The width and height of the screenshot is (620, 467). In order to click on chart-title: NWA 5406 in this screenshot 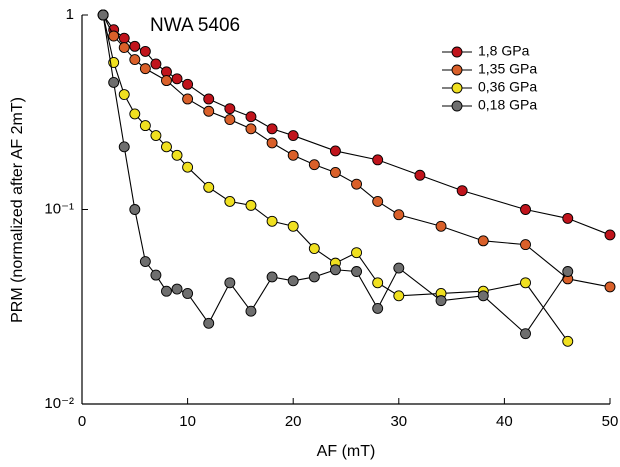, I will do `click(195, 25)`.